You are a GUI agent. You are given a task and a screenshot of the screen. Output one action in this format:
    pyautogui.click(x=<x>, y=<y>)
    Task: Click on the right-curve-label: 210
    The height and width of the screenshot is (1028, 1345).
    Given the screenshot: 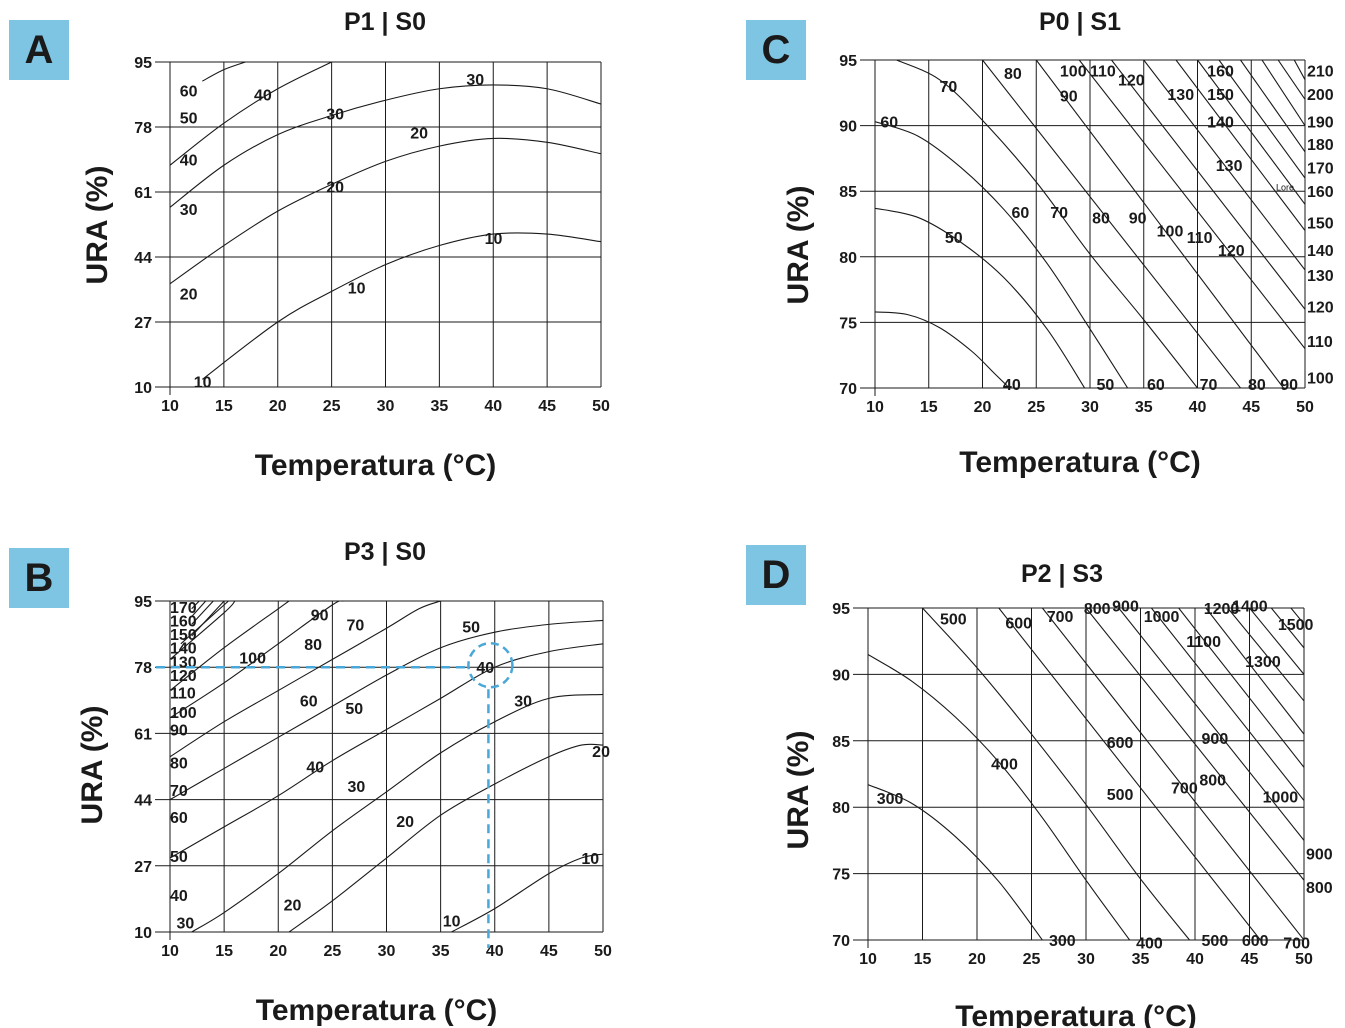 What is the action you would take?
    pyautogui.click(x=1320, y=71)
    